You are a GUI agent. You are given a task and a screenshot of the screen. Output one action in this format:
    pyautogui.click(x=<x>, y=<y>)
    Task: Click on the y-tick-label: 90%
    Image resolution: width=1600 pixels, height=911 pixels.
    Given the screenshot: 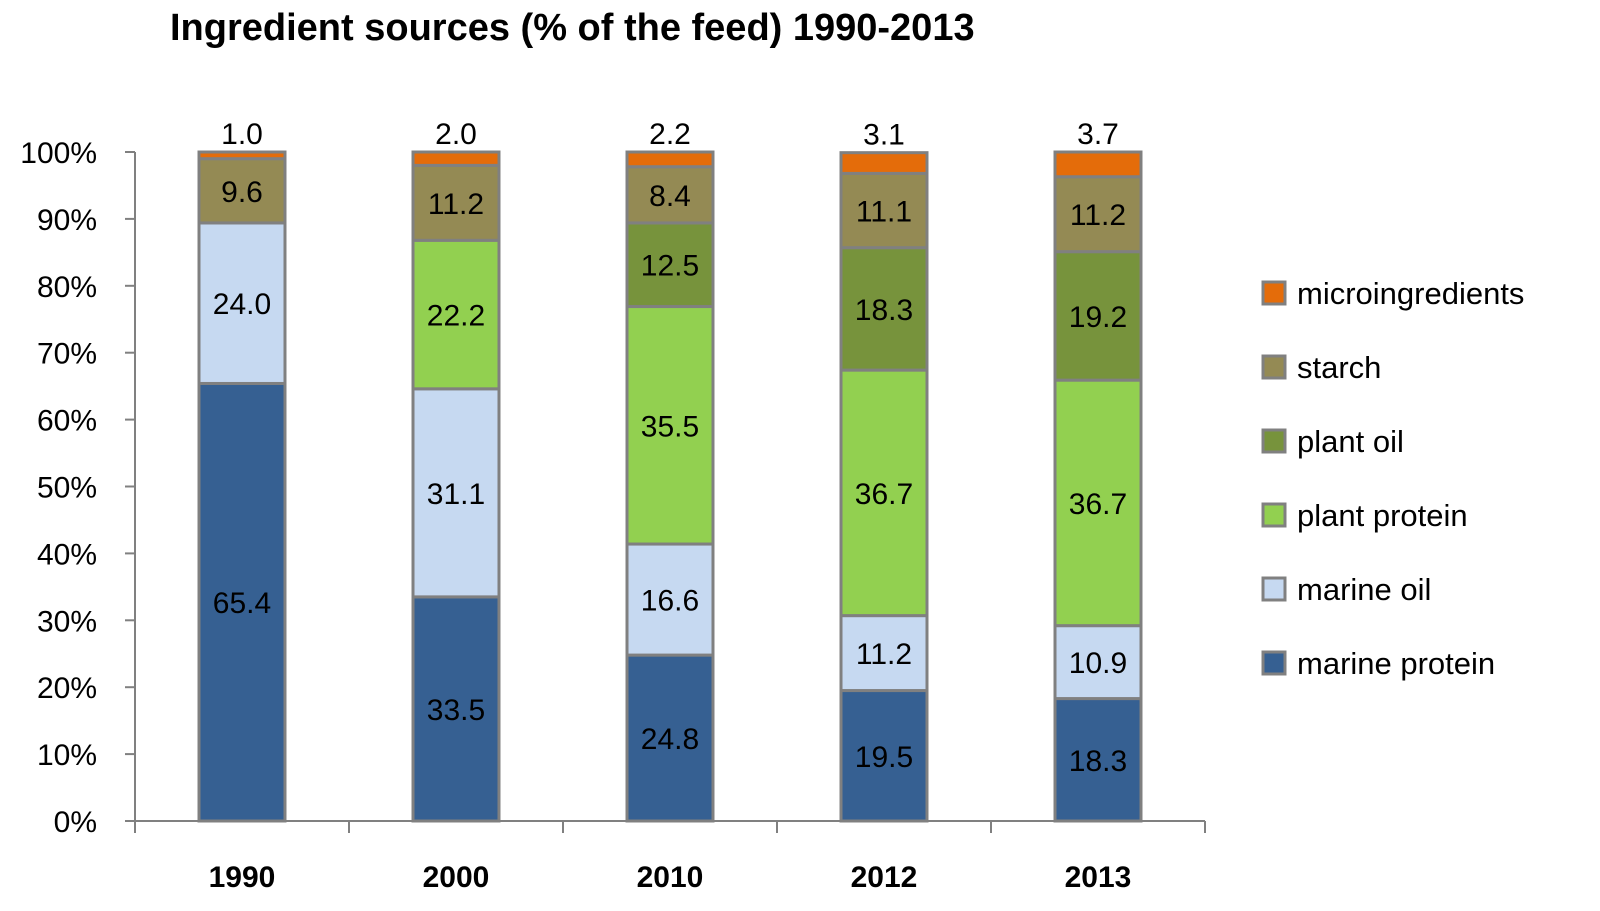 What is the action you would take?
    pyautogui.click(x=67, y=220)
    